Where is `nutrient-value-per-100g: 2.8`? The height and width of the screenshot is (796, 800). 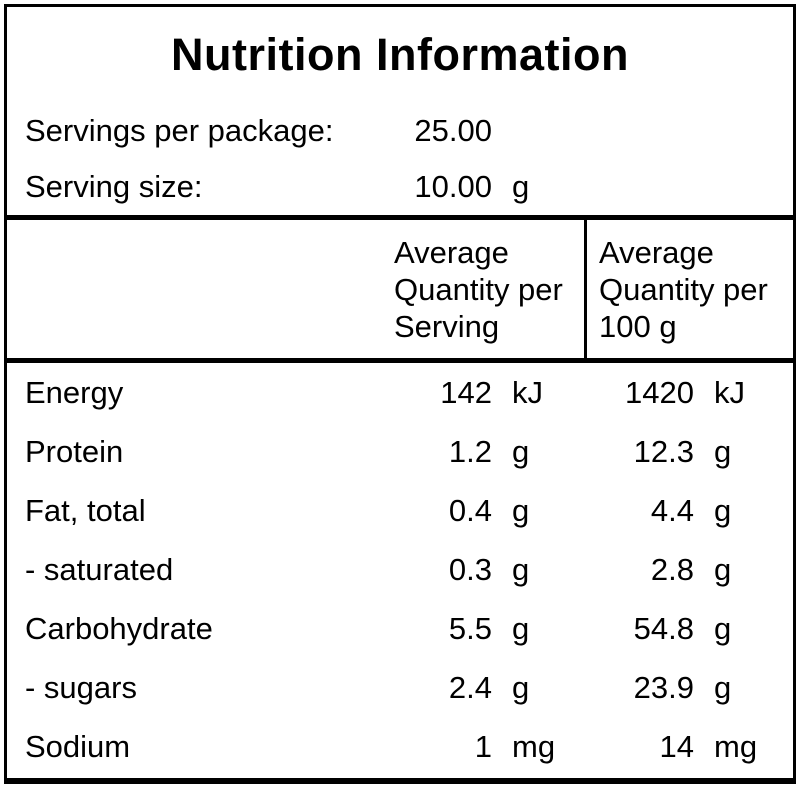 nutrient-value-per-100g: 2.8 is located at coordinates (672, 569).